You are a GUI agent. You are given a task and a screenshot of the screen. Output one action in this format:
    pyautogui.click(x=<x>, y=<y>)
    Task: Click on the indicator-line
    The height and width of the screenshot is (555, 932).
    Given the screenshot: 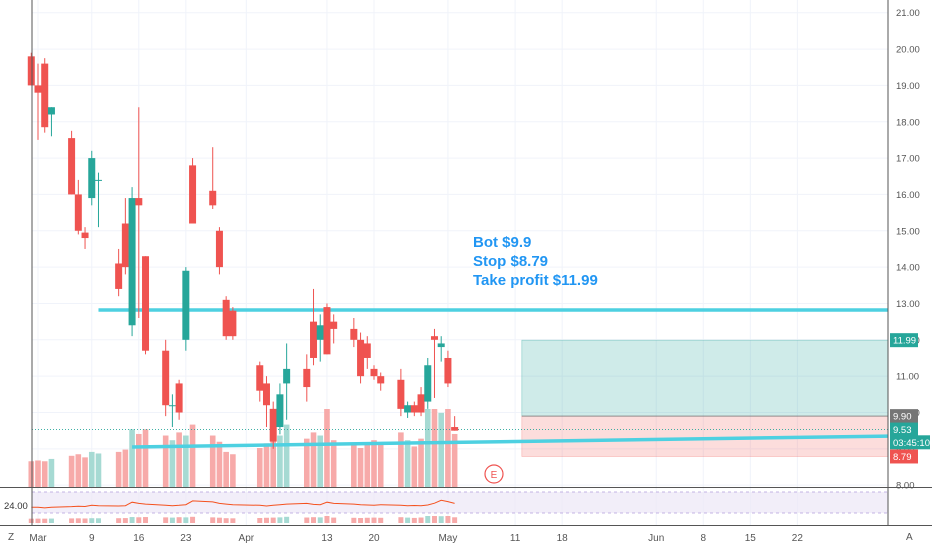 What is the action you would take?
    pyautogui.click(x=243, y=504)
    